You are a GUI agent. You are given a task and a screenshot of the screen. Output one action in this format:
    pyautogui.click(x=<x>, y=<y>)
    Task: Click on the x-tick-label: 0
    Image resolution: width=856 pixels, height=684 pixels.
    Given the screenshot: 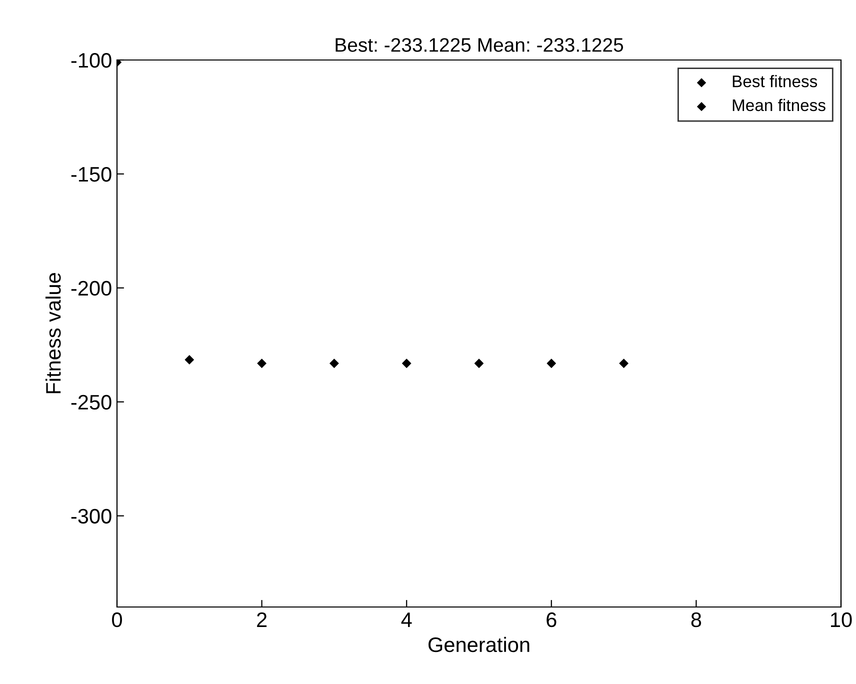 What is the action you would take?
    pyautogui.click(x=117, y=620)
    